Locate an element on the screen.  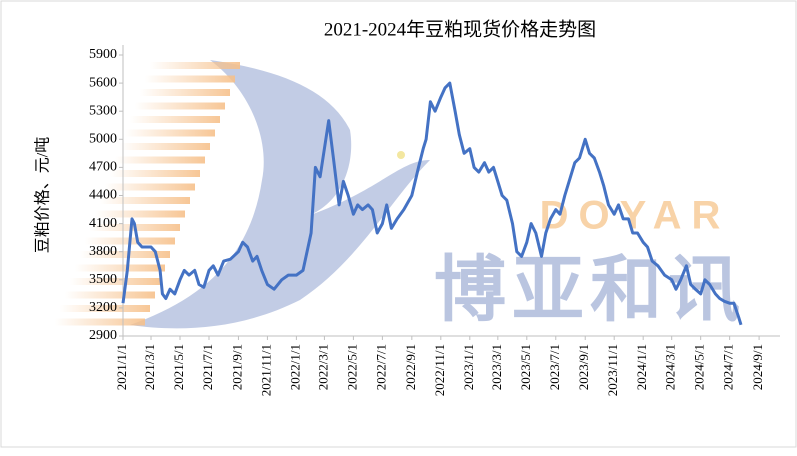
y-tick-label: 5000 is located at coordinates (103, 139).